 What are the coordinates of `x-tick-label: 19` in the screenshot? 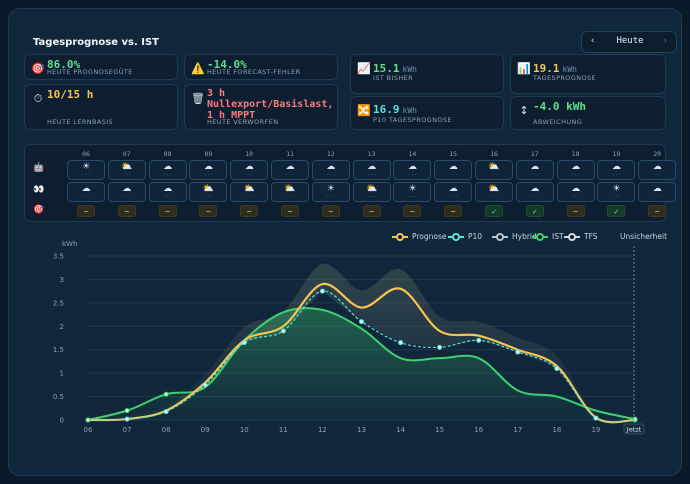 It's located at (595, 430).